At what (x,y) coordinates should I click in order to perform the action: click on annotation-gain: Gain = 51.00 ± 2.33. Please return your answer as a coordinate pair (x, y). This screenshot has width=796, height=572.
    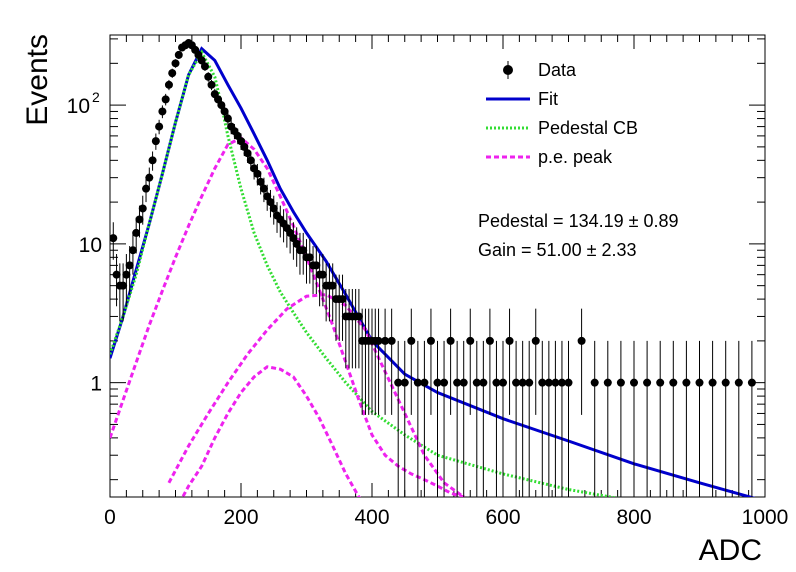
    Looking at the image, I should click on (557, 250).